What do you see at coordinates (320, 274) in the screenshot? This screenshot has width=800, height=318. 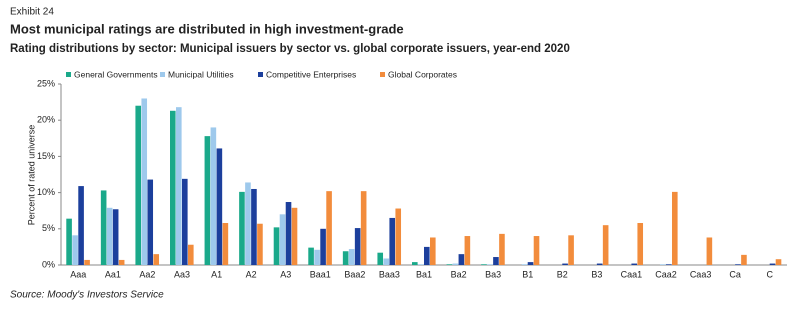 I see `x-tick-label: Baa1` at bounding box center [320, 274].